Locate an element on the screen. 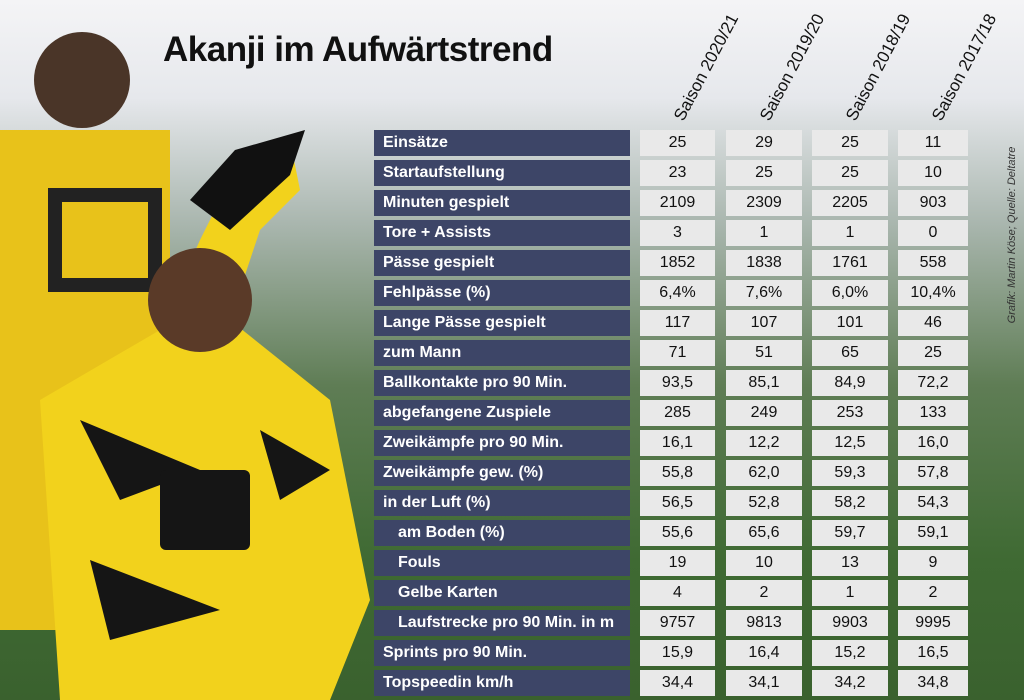 This screenshot has height=700, width=1024. row-label: Pässe gespielt is located at coordinates (502, 263).